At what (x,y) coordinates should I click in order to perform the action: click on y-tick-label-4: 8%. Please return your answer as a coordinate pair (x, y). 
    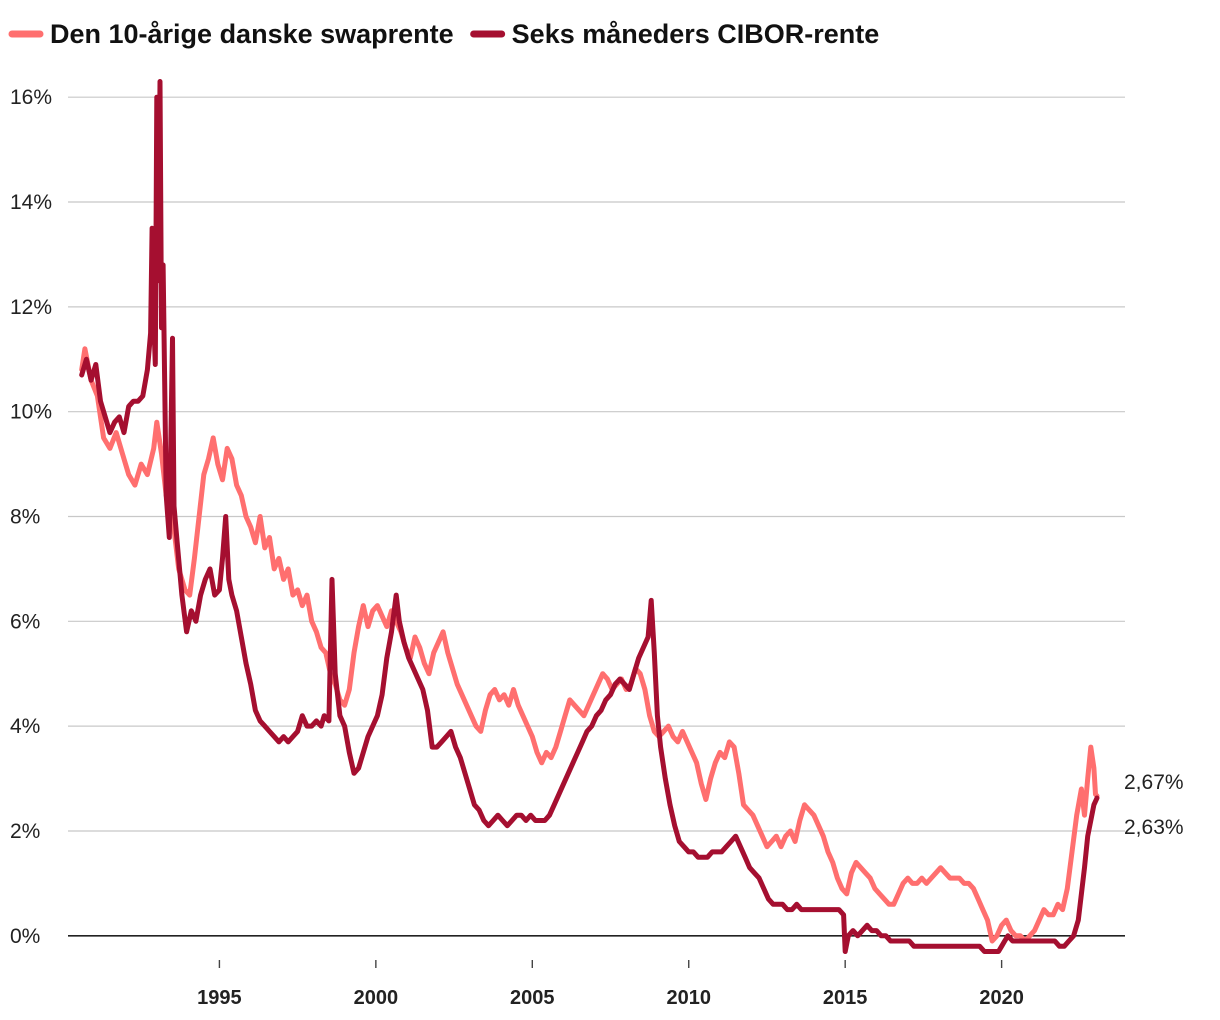
    Looking at the image, I should click on (25, 517).